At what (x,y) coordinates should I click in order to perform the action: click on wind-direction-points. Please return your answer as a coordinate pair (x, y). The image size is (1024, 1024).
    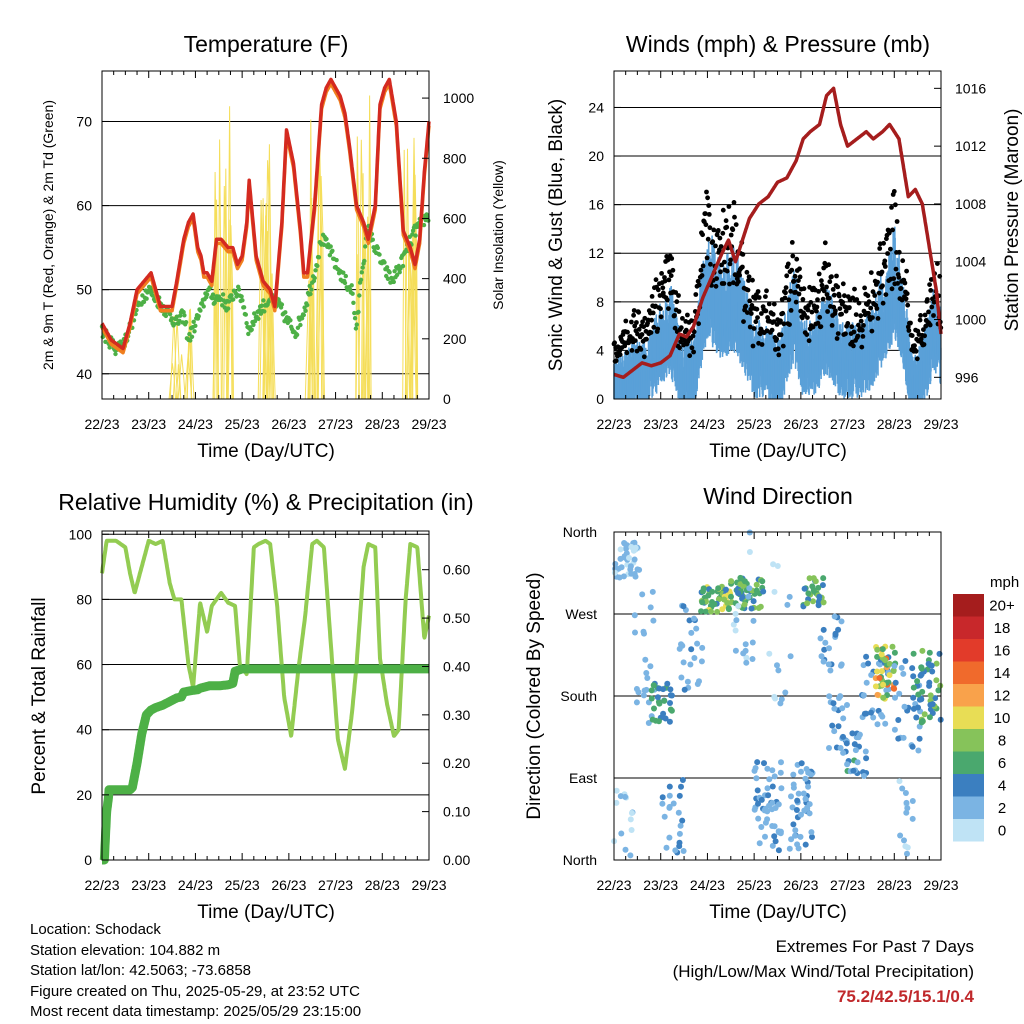
    Looking at the image, I should click on (777, 694).